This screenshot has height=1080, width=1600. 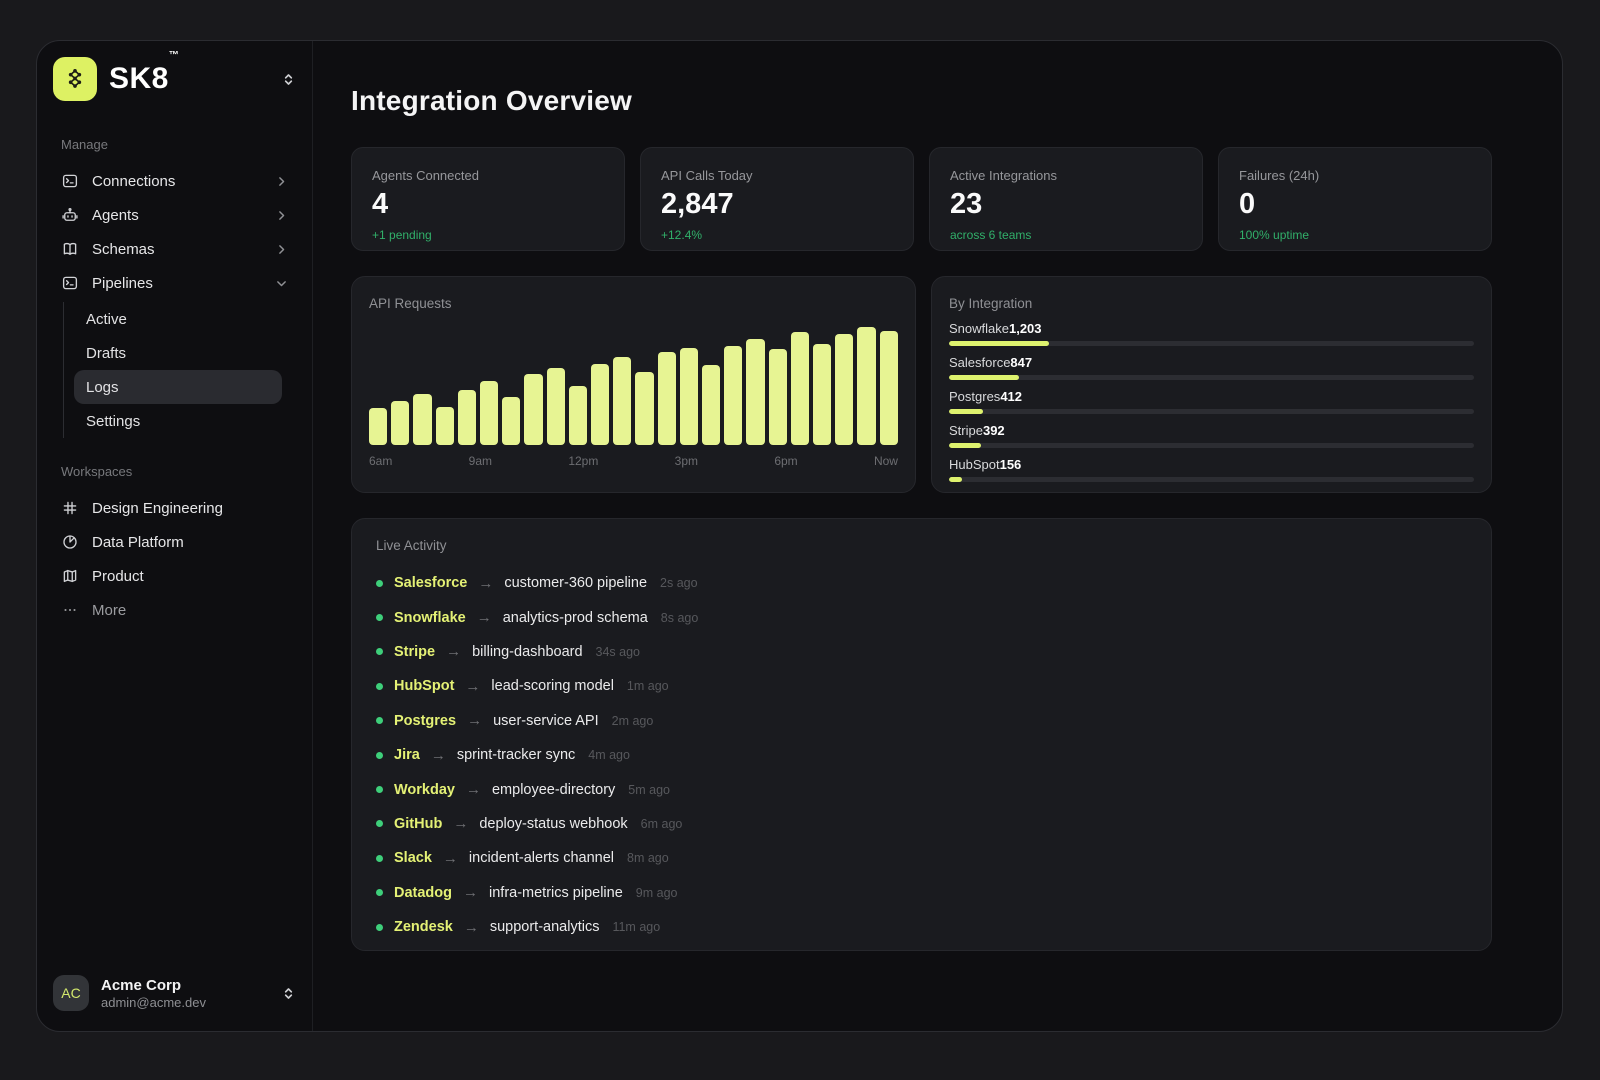 I want to click on subnav-item-active: Active, so click(x=106, y=319).